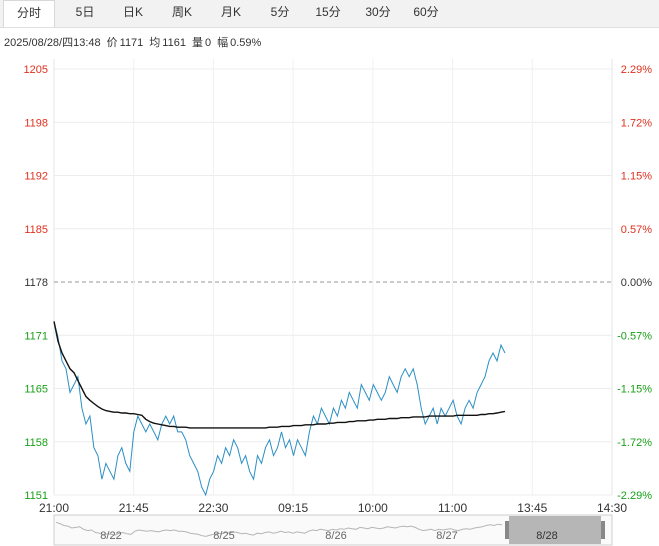  I want to click on volume-label: 量, so click(197, 43).